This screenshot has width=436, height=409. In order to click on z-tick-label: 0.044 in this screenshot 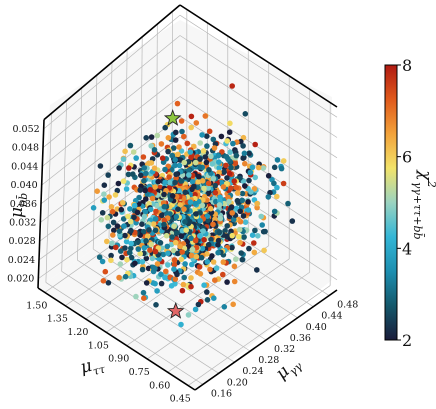, I will do `click(24, 166)`.